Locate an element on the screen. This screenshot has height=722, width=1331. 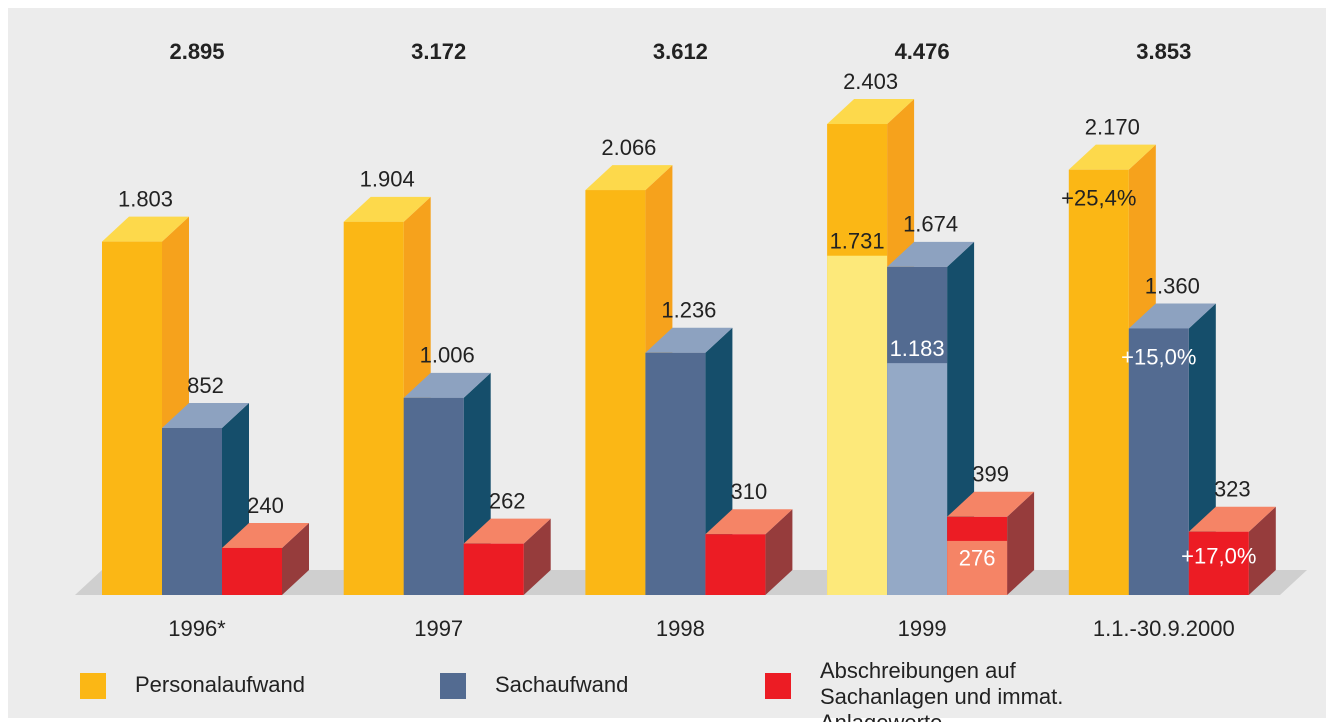
legend-label: Personalaufwand is located at coordinates (220, 684).